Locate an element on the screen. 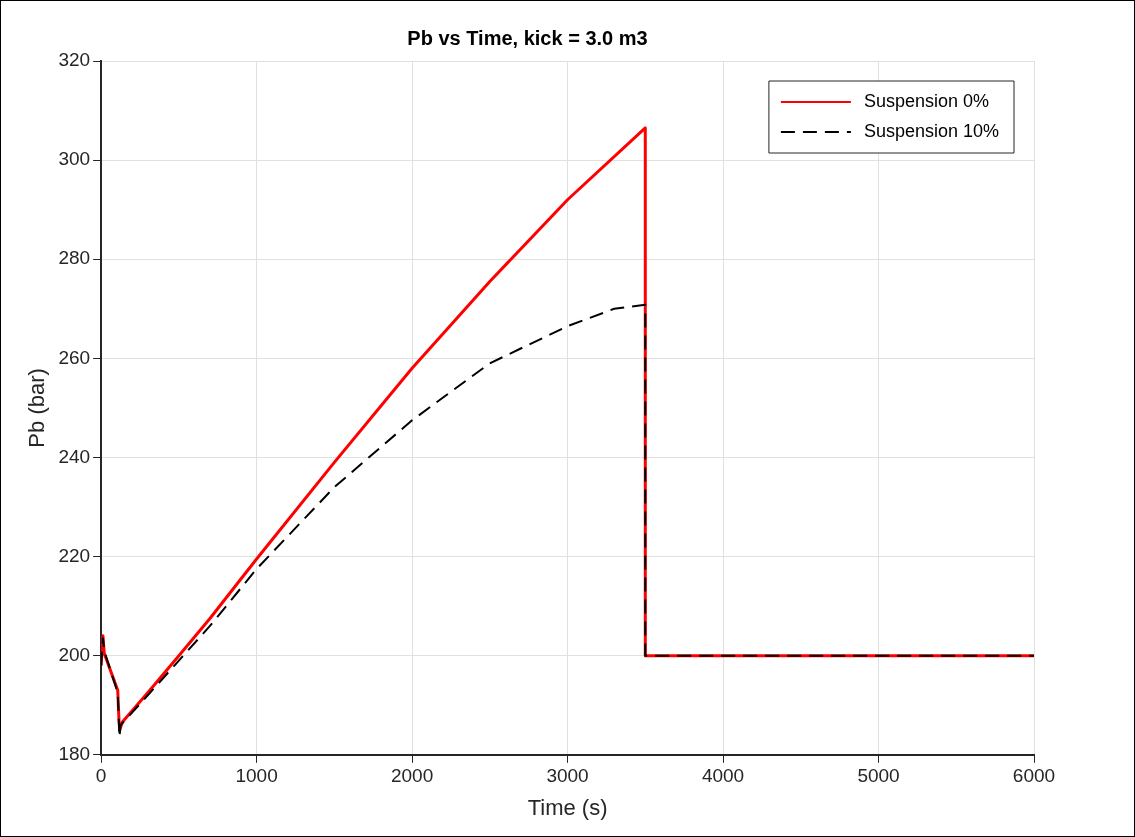 The width and height of the screenshot is (1135, 837). x-tick-label: 3000 is located at coordinates (567, 776).